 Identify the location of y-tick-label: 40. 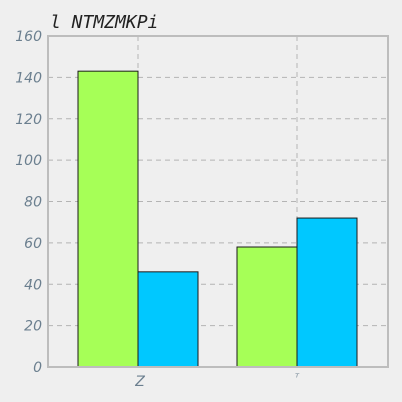
(33, 285).